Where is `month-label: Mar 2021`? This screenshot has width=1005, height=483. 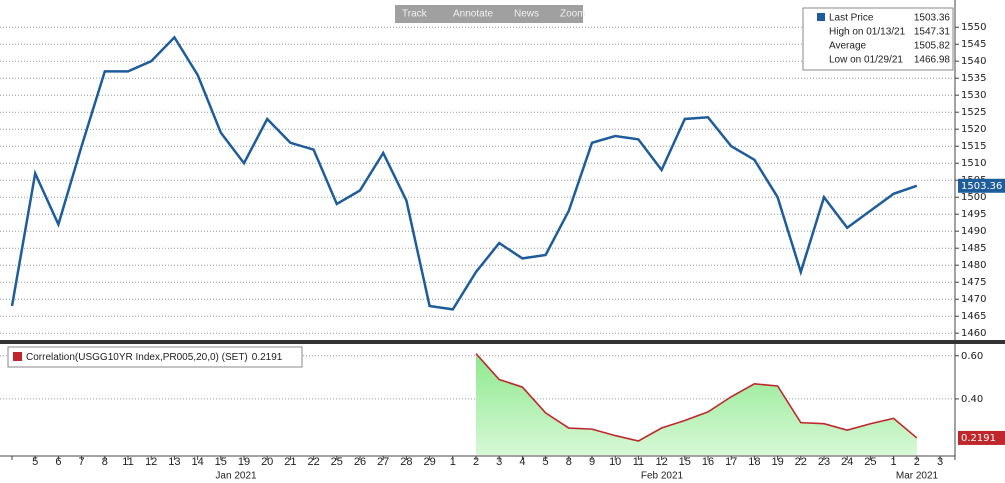 month-label: Mar 2021 is located at coordinates (917, 476).